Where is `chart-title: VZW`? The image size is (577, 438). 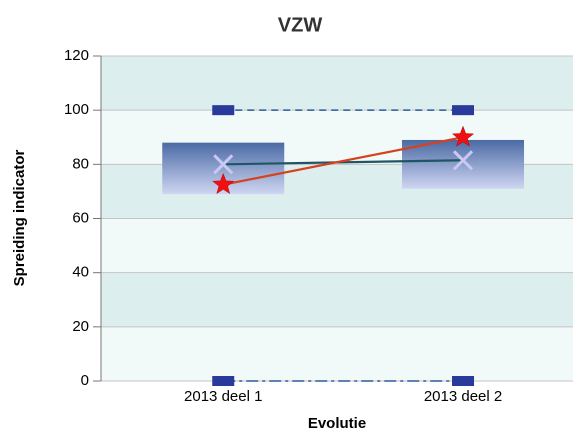
chart-title: VZW is located at coordinates (300, 25).